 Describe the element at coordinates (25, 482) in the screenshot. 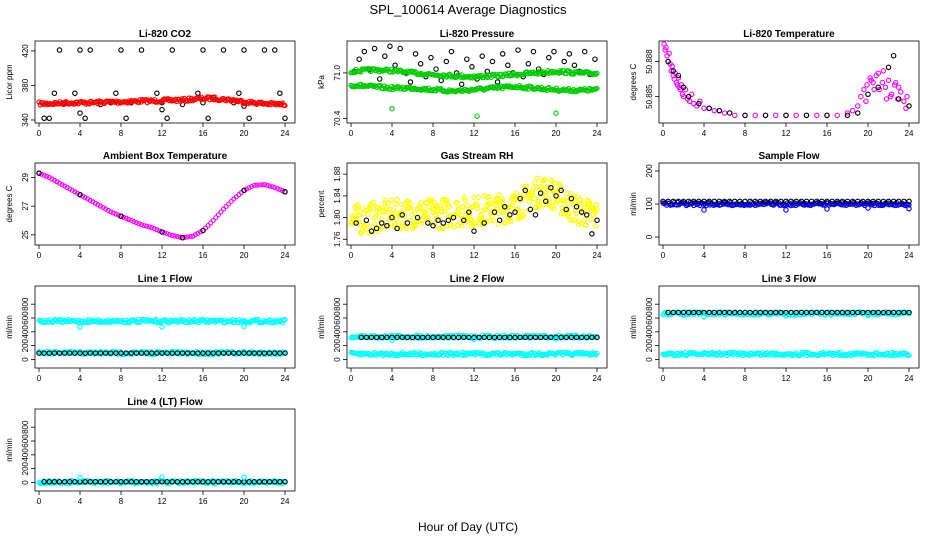

I see `y-tick-label: 0` at that location.